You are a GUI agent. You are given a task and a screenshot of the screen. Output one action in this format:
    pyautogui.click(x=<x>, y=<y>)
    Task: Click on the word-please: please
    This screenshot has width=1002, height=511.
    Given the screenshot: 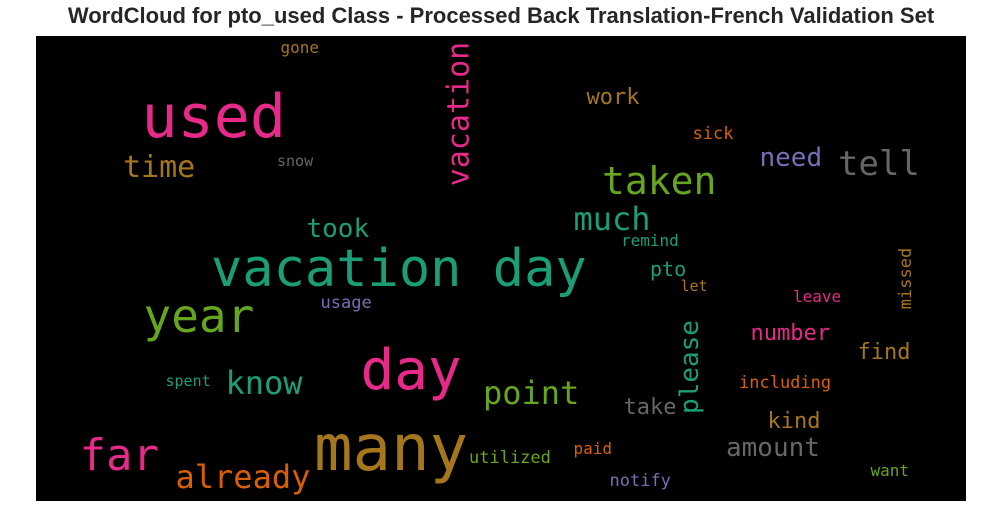 What is the action you would take?
    pyautogui.click(x=689, y=367)
    